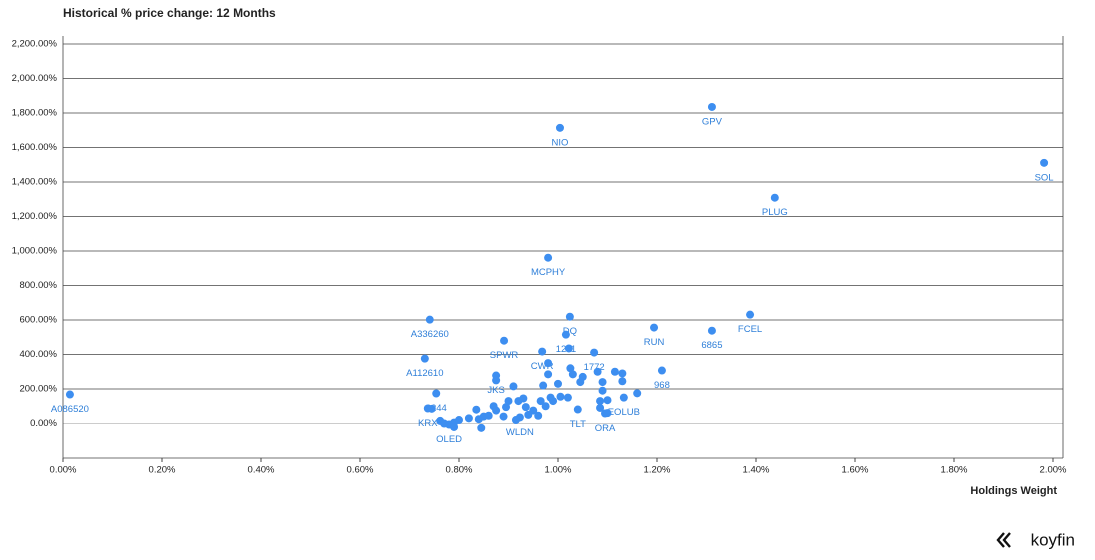 This screenshot has height=560, width=1095. I want to click on x-tick-label: 0.60%, so click(360, 470).